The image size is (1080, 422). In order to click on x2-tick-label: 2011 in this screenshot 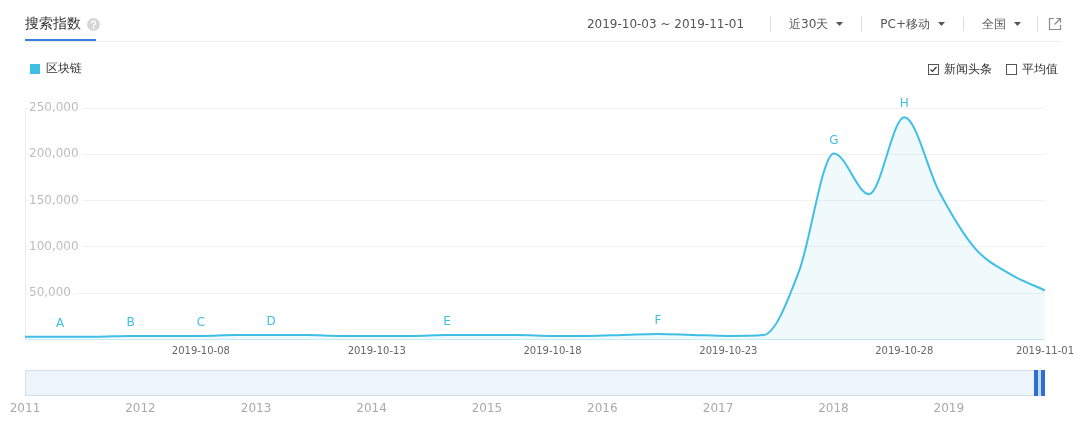, I will do `click(25, 407)`.